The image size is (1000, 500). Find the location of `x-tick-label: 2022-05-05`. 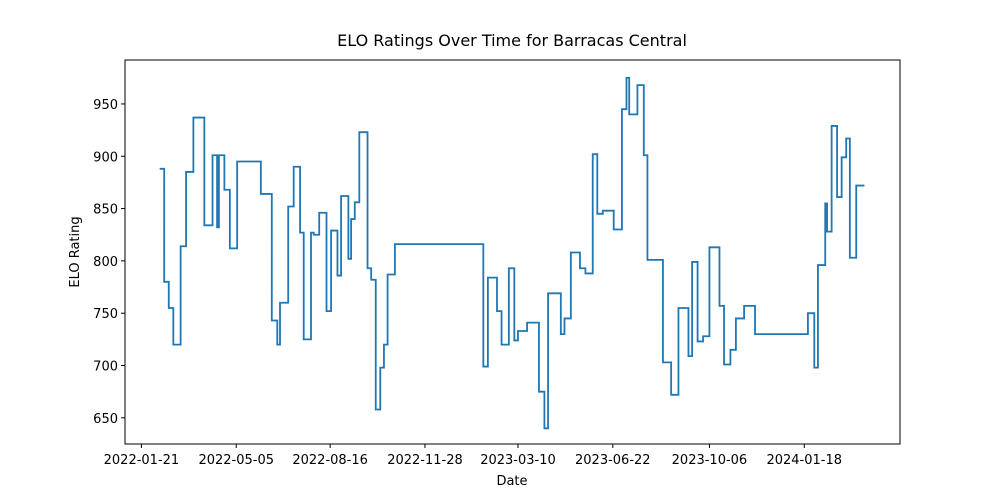

x-tick-label: 2022-05-05 is located at coordinates (236, 460).